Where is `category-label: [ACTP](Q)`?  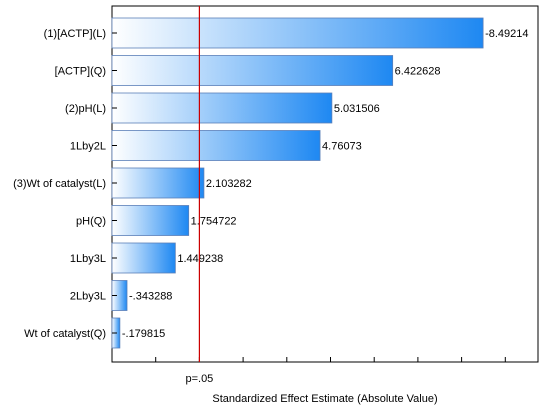 category-label: [ACTP](Q) is located at coordinates (80, 72).